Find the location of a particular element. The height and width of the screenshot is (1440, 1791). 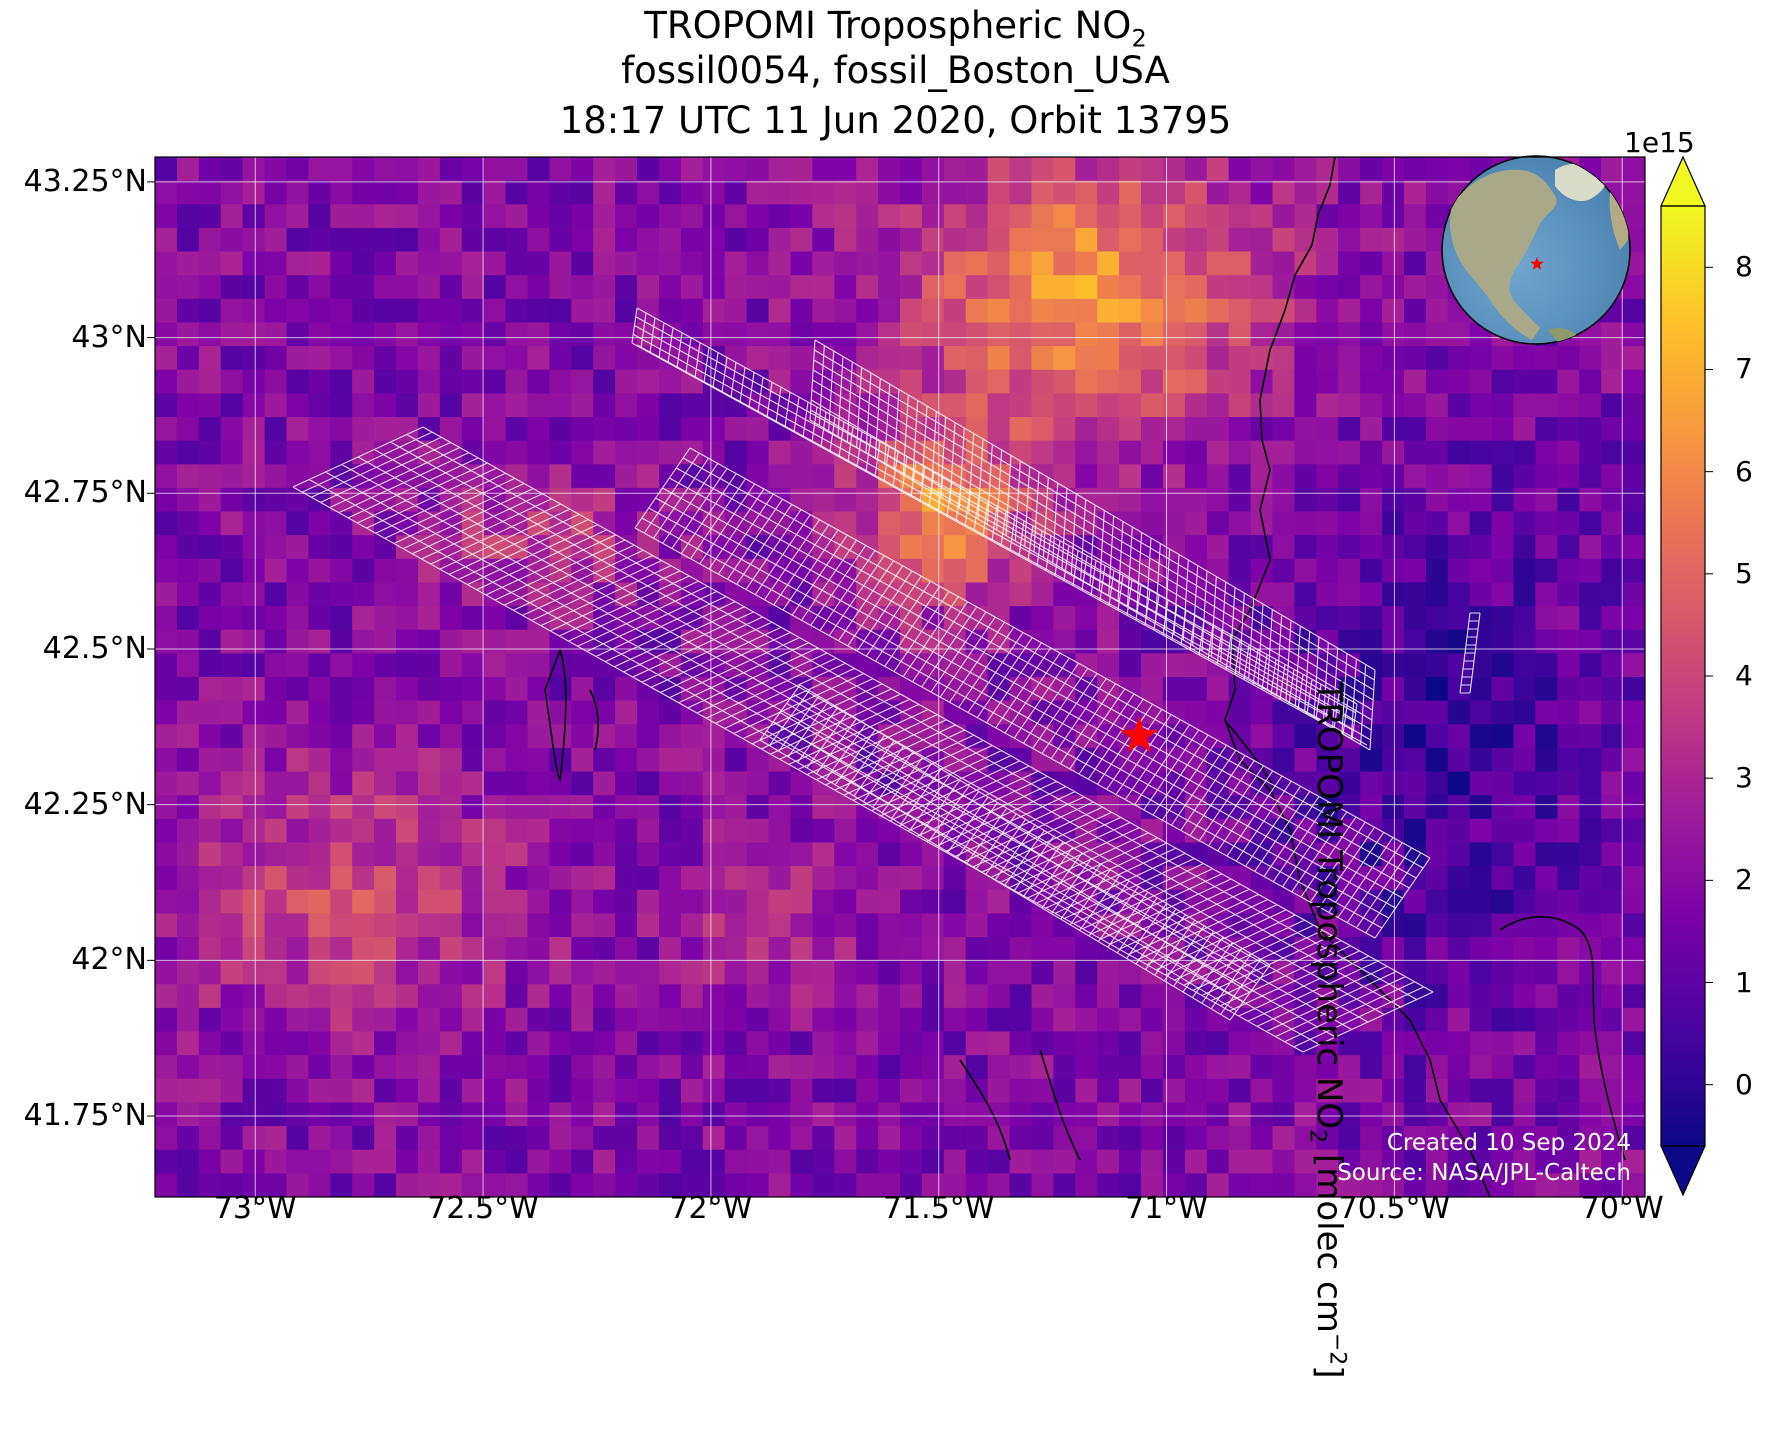

inset-globe is located at coordinates (1536, 250).